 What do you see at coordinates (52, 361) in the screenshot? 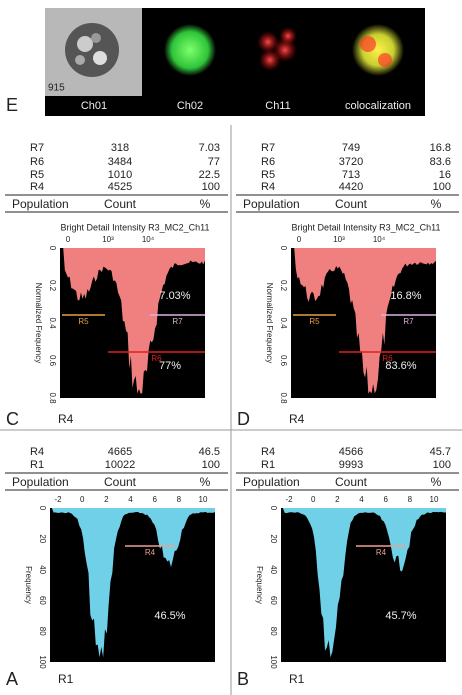
I see `y-tick-label: 0.6` at bounding box center [52, 361].